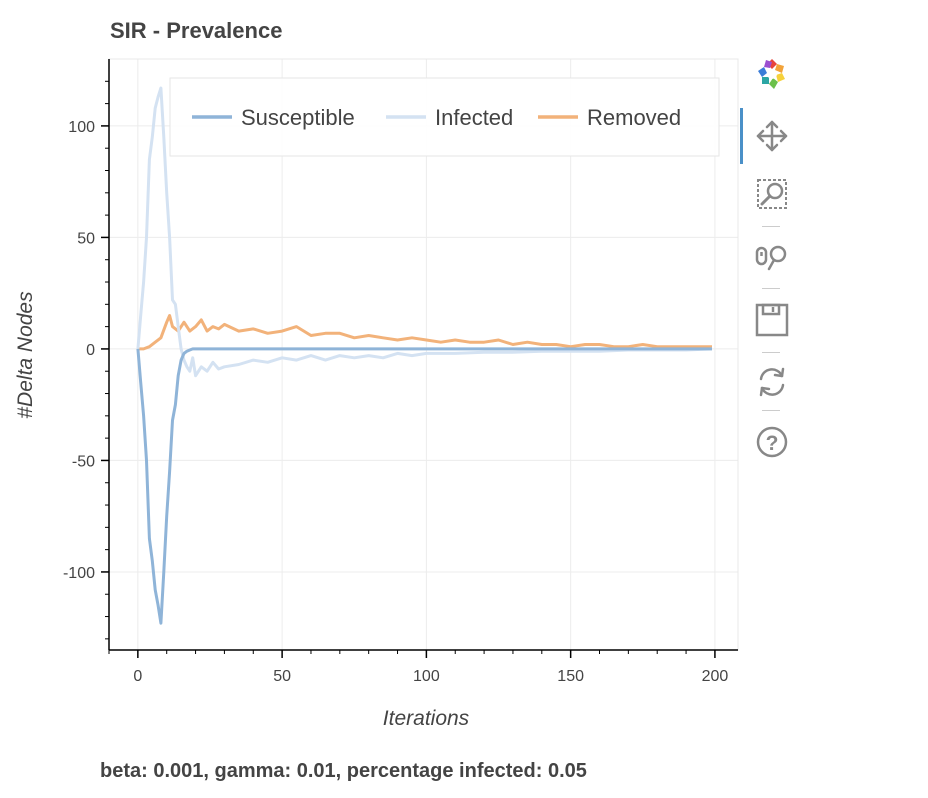  I want to click on wheel-zoom-icon, so click(772, 258).